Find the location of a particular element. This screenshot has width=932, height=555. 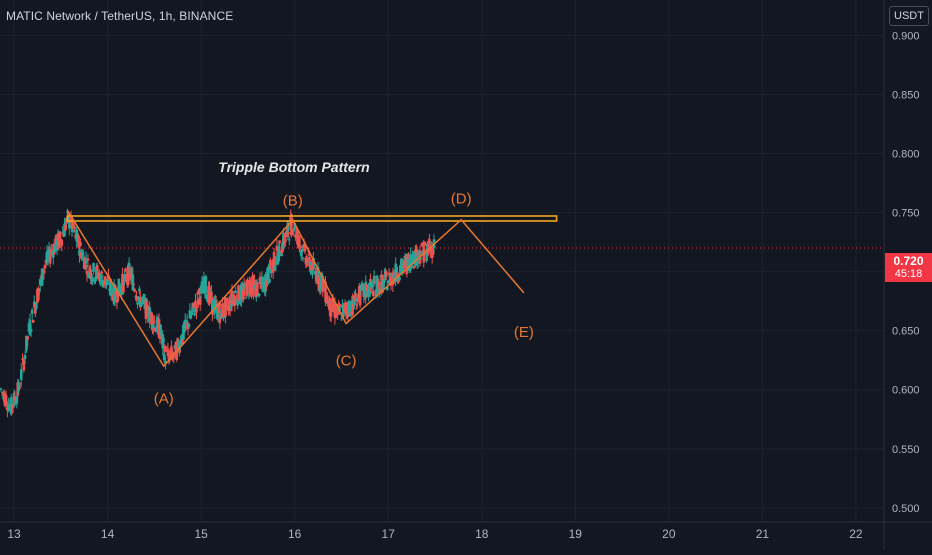

x-tick-label: 21 is located at coordinates (763, 534).